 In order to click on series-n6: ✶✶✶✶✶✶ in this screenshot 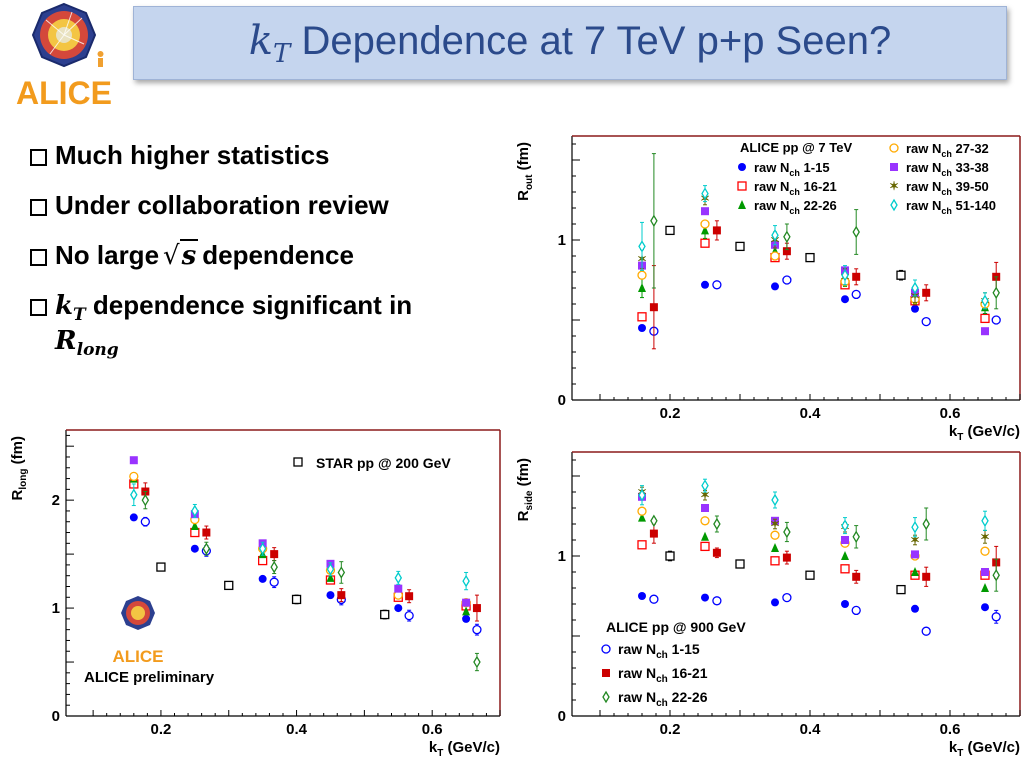, I will do `click(813, 516)`.